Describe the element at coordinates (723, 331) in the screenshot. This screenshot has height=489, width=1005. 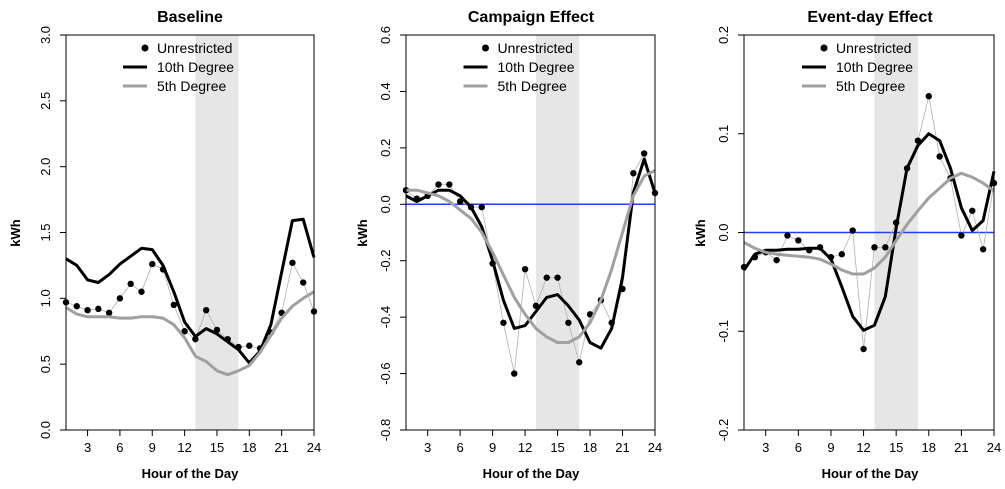
I see `y-tick-label: -0.1` at that location.